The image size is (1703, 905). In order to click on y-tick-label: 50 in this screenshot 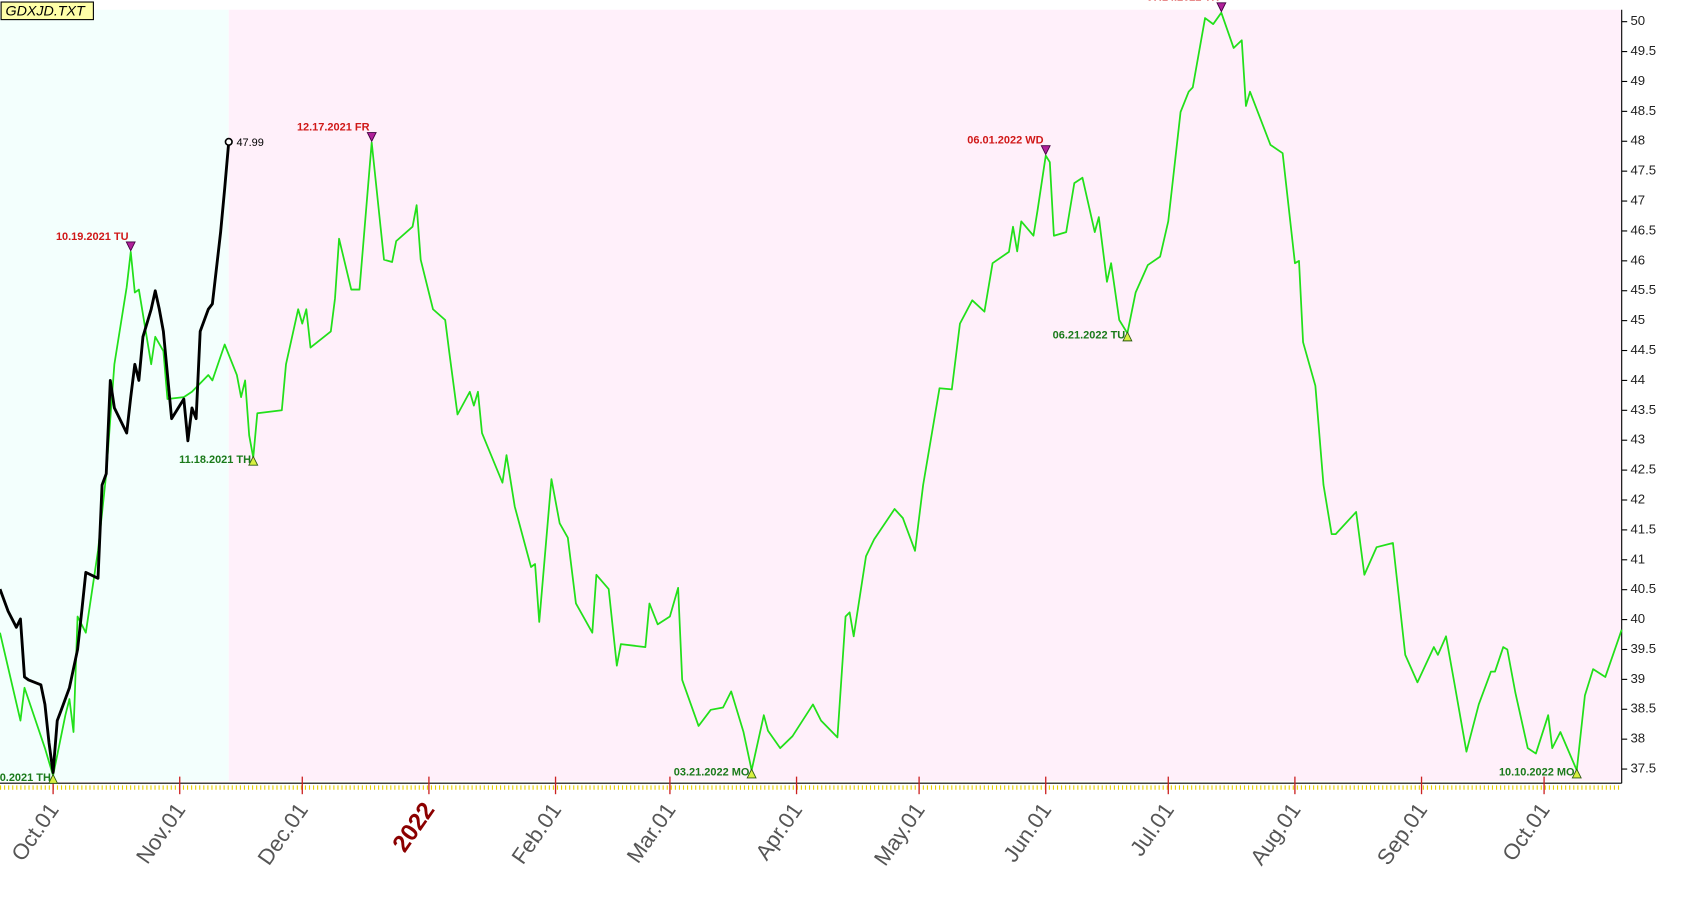, I will do `click(1637, 20)`.